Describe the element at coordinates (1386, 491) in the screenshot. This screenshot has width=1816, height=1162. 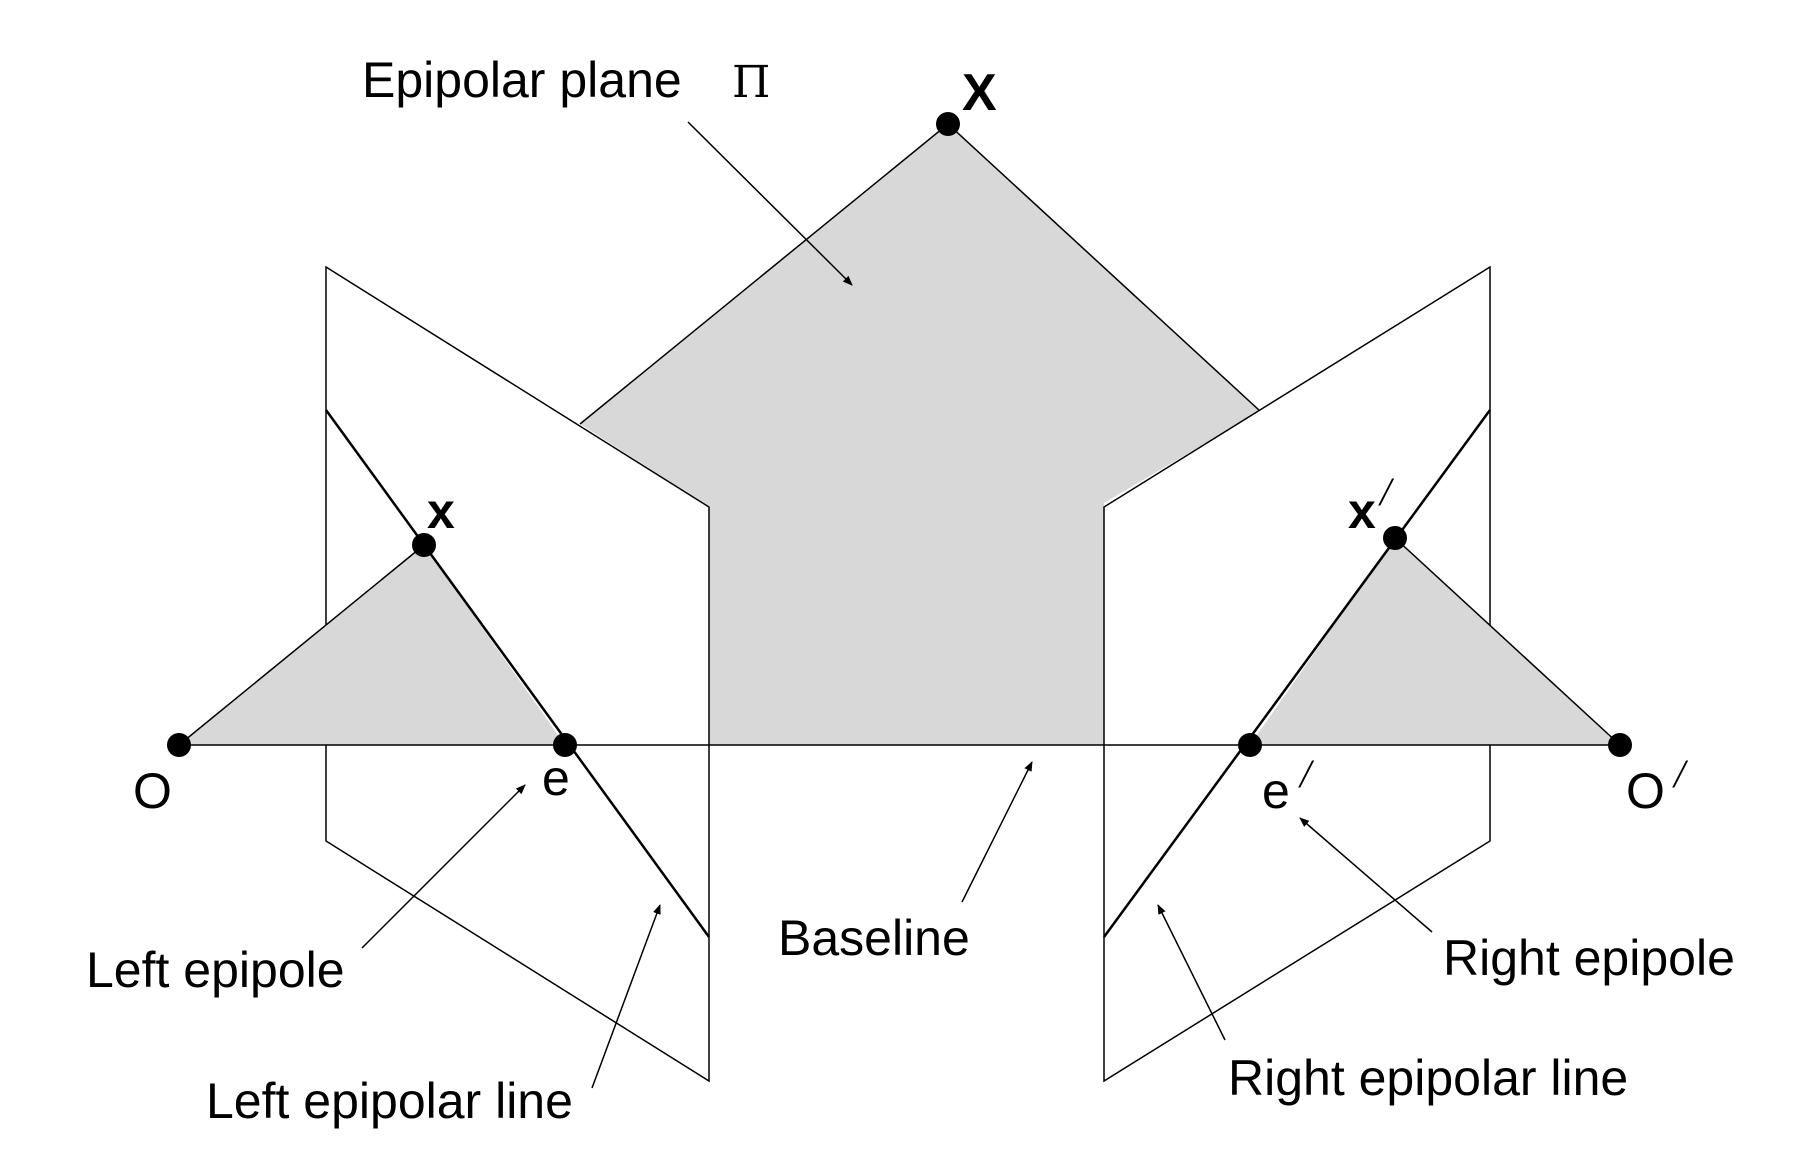
I see `prime-x: /` at that location.